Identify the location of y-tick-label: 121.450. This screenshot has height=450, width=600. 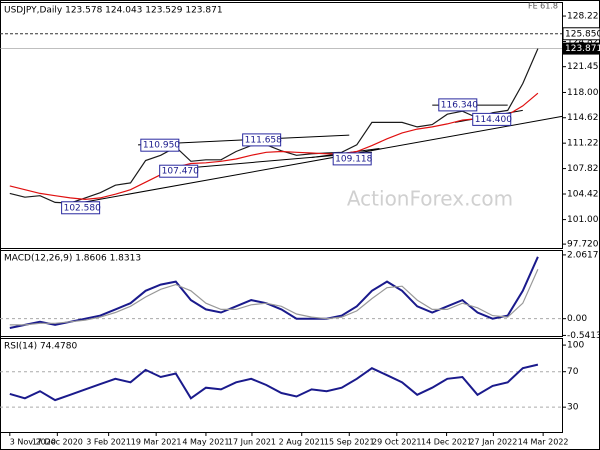
(583, 67).